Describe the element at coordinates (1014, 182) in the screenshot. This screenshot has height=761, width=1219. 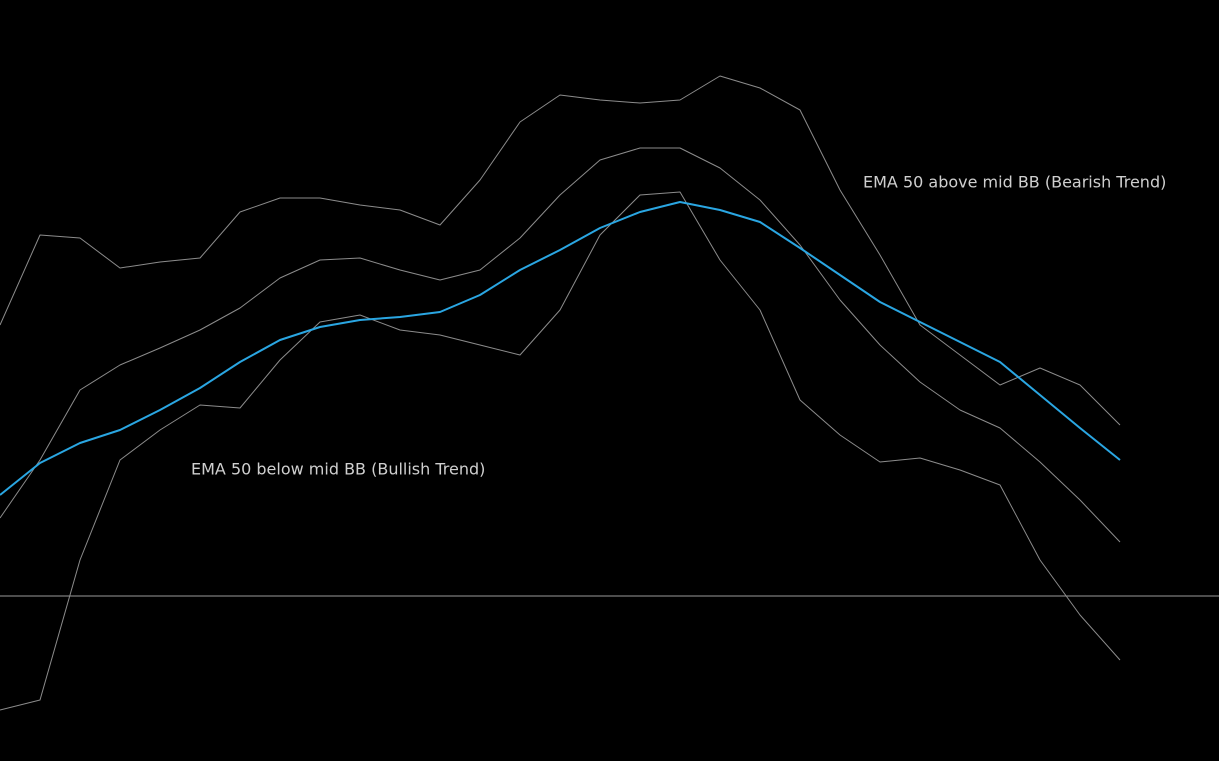
I see `annotation: EMA 50 above mid BB (Bearish Trend)` at that location.